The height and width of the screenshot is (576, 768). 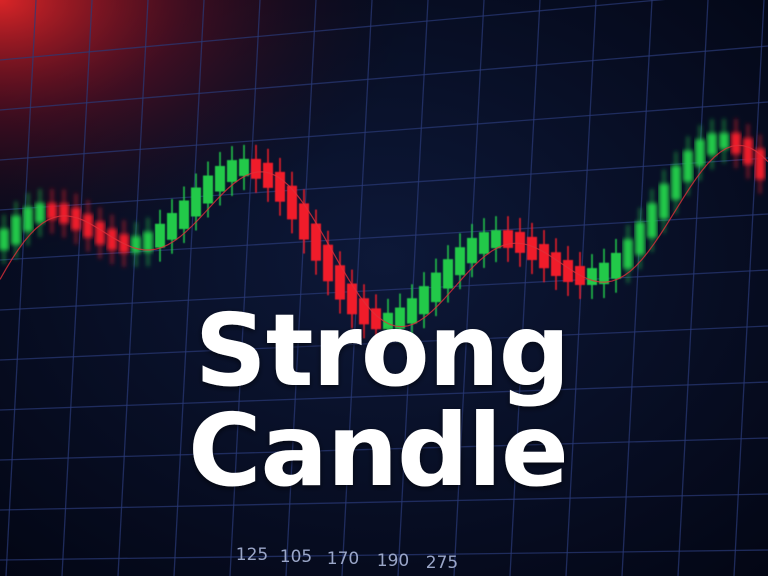 What do you see at coordinates (393, 561) in the screenshot?
I see `axis-label: 190` at bounding box center [393, 561].